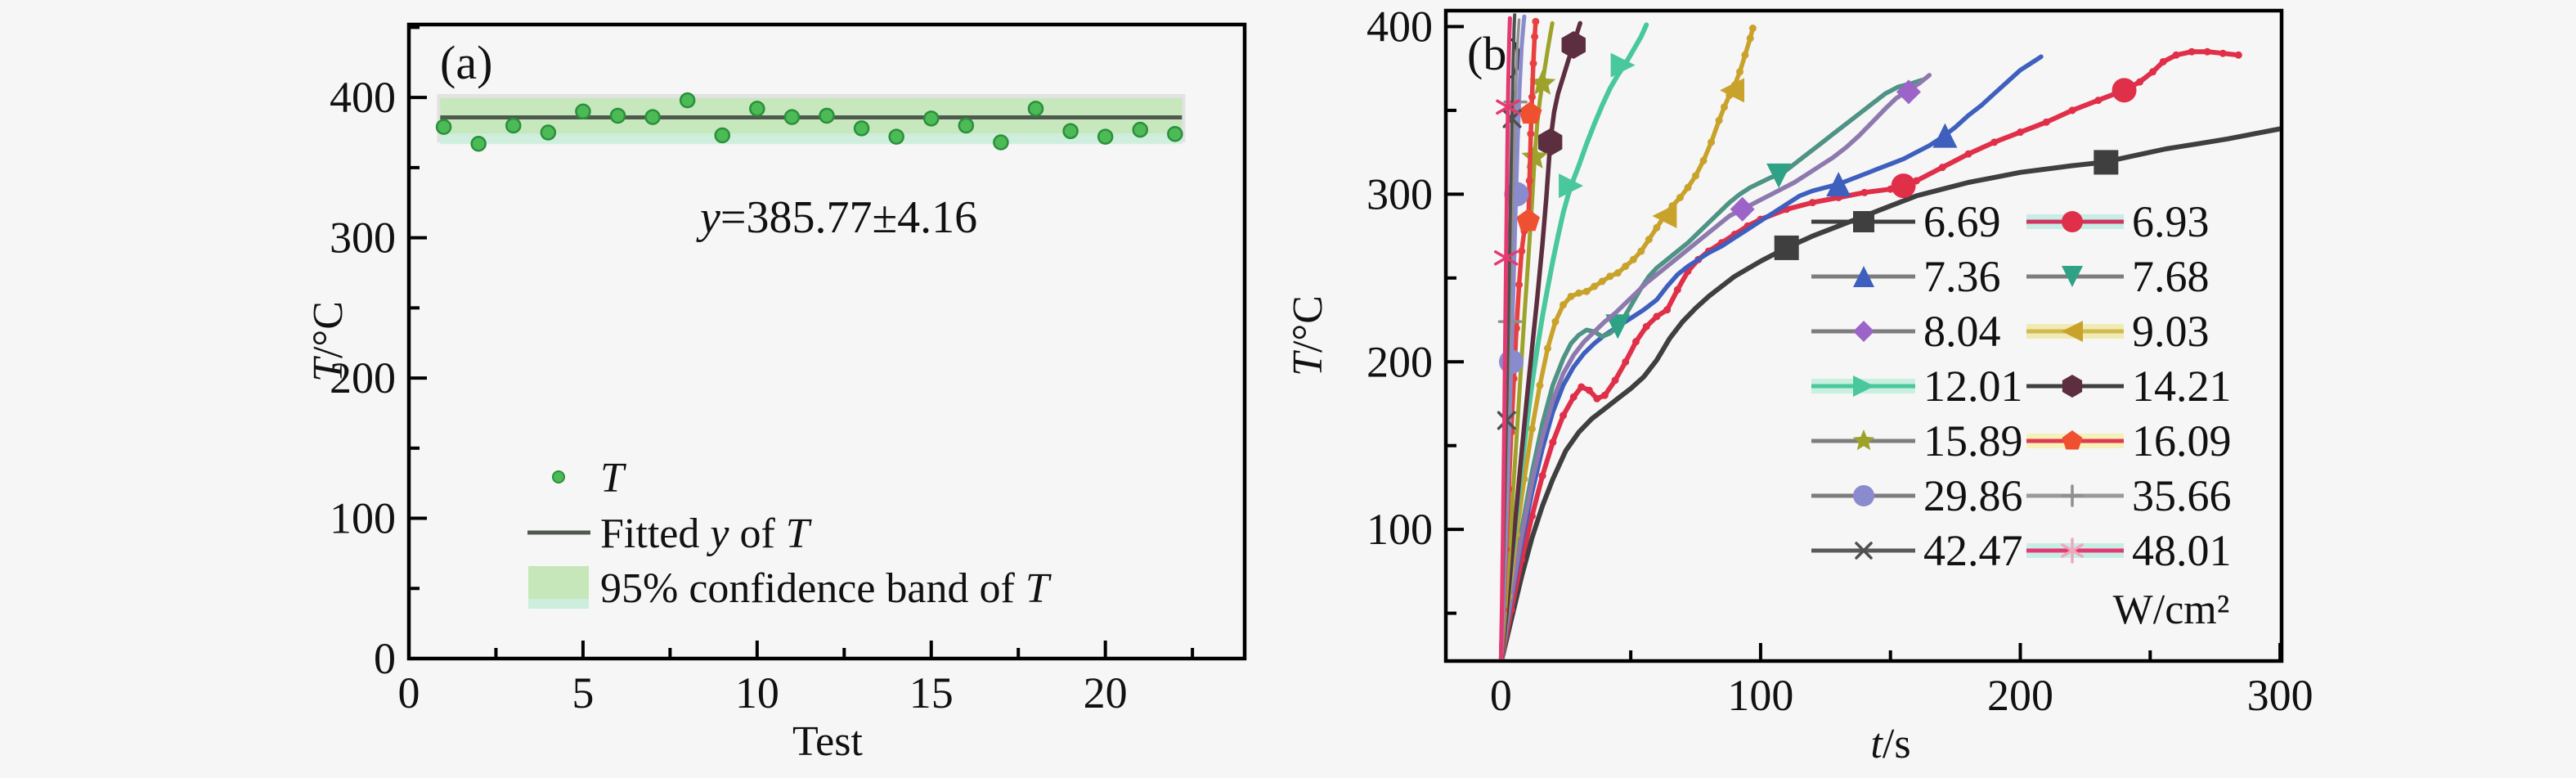  I want to click on legend-label: 95% confidence band of T, so click(826, 588).